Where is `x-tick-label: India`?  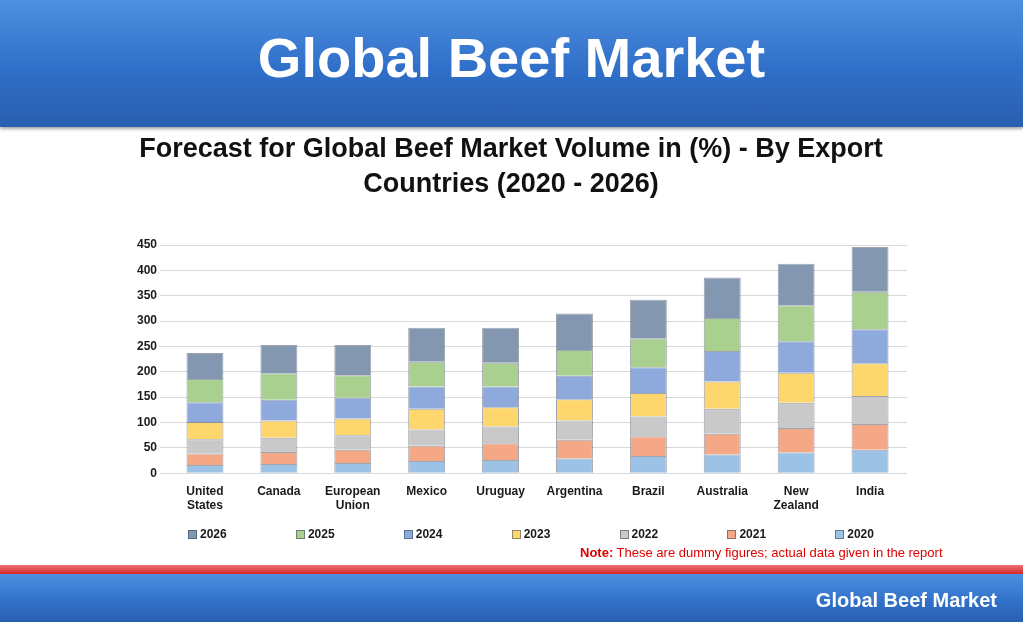 x-tick-label: India is located at coordinates (870, 490).